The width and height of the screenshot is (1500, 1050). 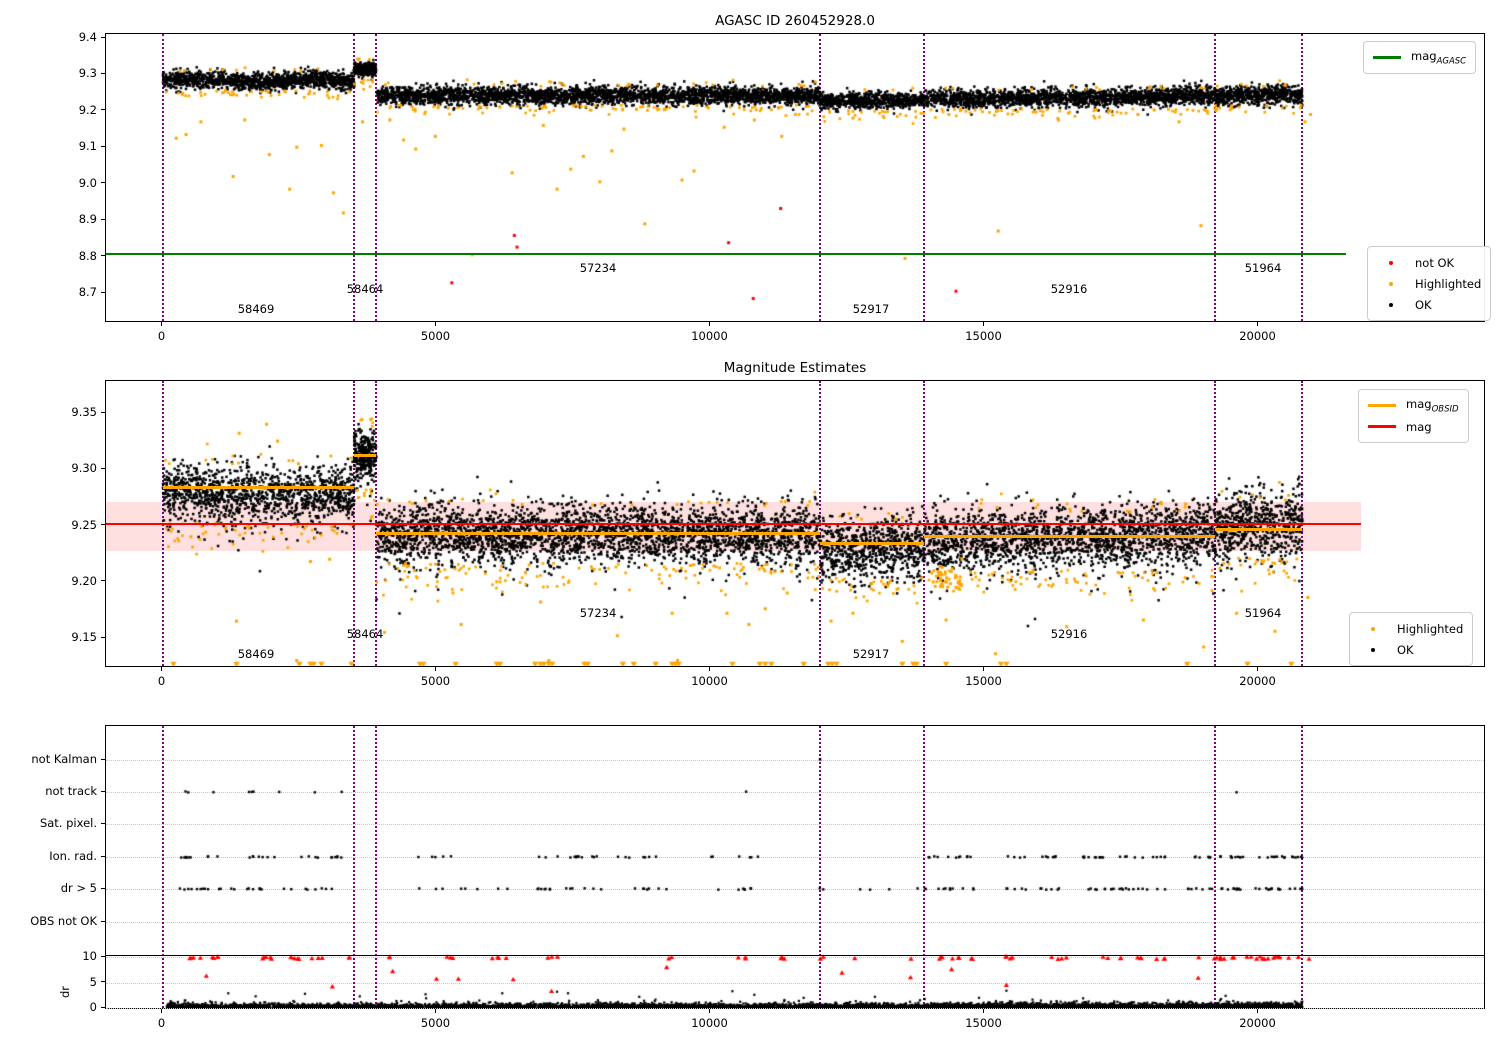 I want to click on dr-axis-label: dr, so click(x=65, y=991).